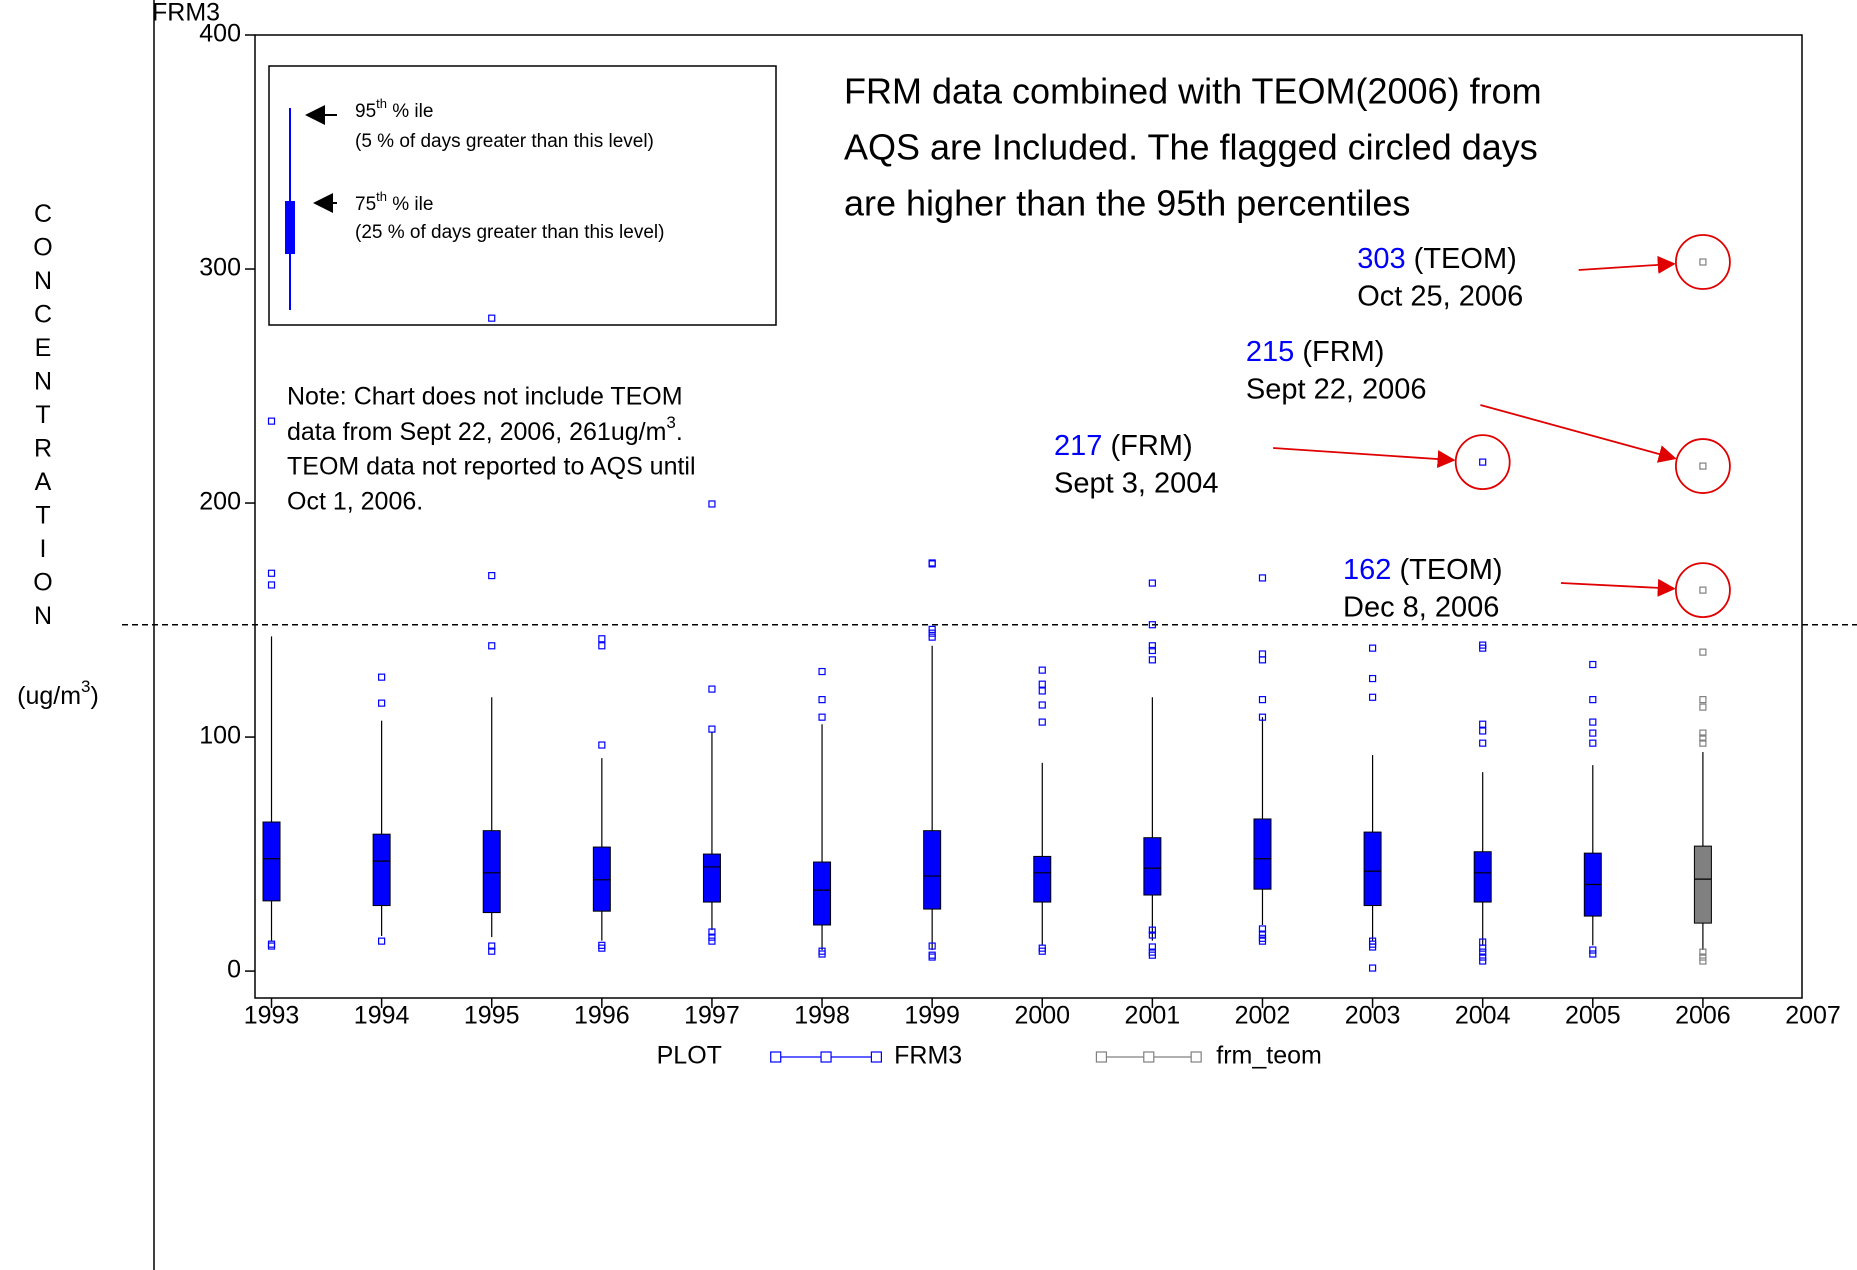 Image resolution: width=1857 pixels, height=1270 pixels. Describe the element at coordinates (1123, 446) in the screenshot. I see `annotation: 217 (FRM)` at that location.